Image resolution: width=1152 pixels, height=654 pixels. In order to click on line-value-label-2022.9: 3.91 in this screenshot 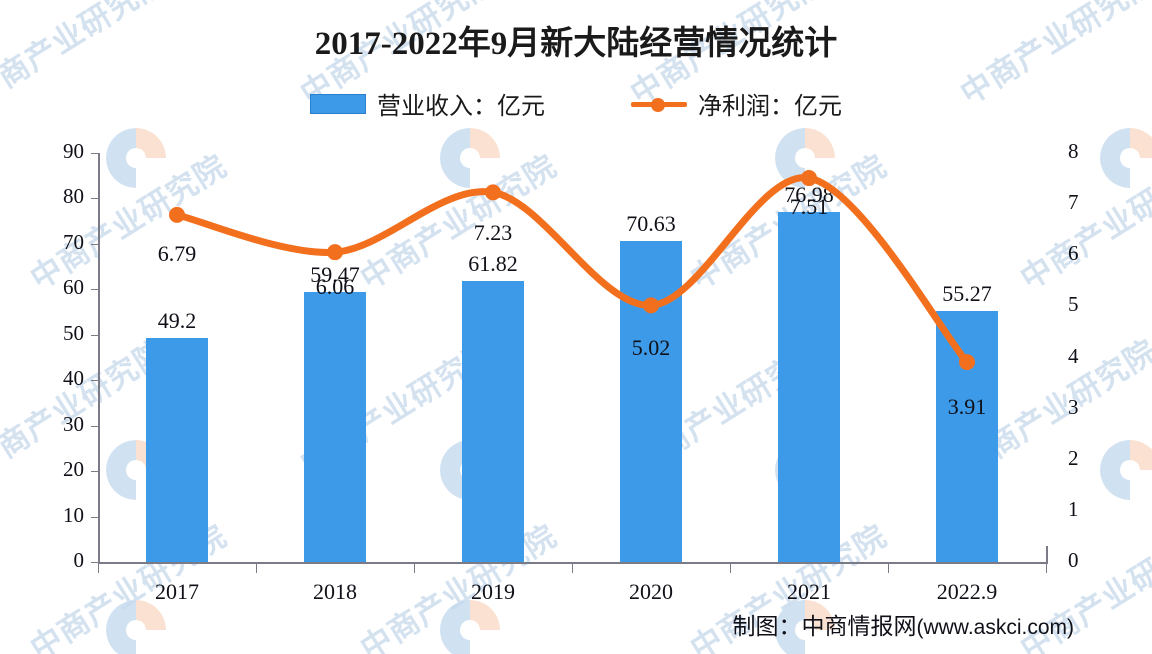, I will do `click(967, 407)`.